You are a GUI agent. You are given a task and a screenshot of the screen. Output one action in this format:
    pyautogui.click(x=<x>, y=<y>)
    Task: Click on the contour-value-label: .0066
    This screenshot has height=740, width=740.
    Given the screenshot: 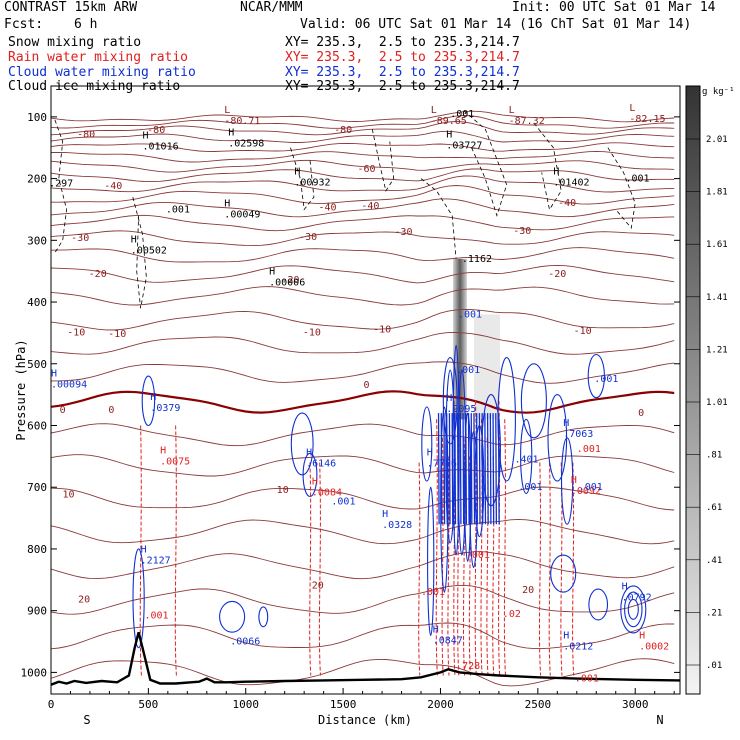 What is the action you would take?
    pyautogui.click(x=245, y=642)
    